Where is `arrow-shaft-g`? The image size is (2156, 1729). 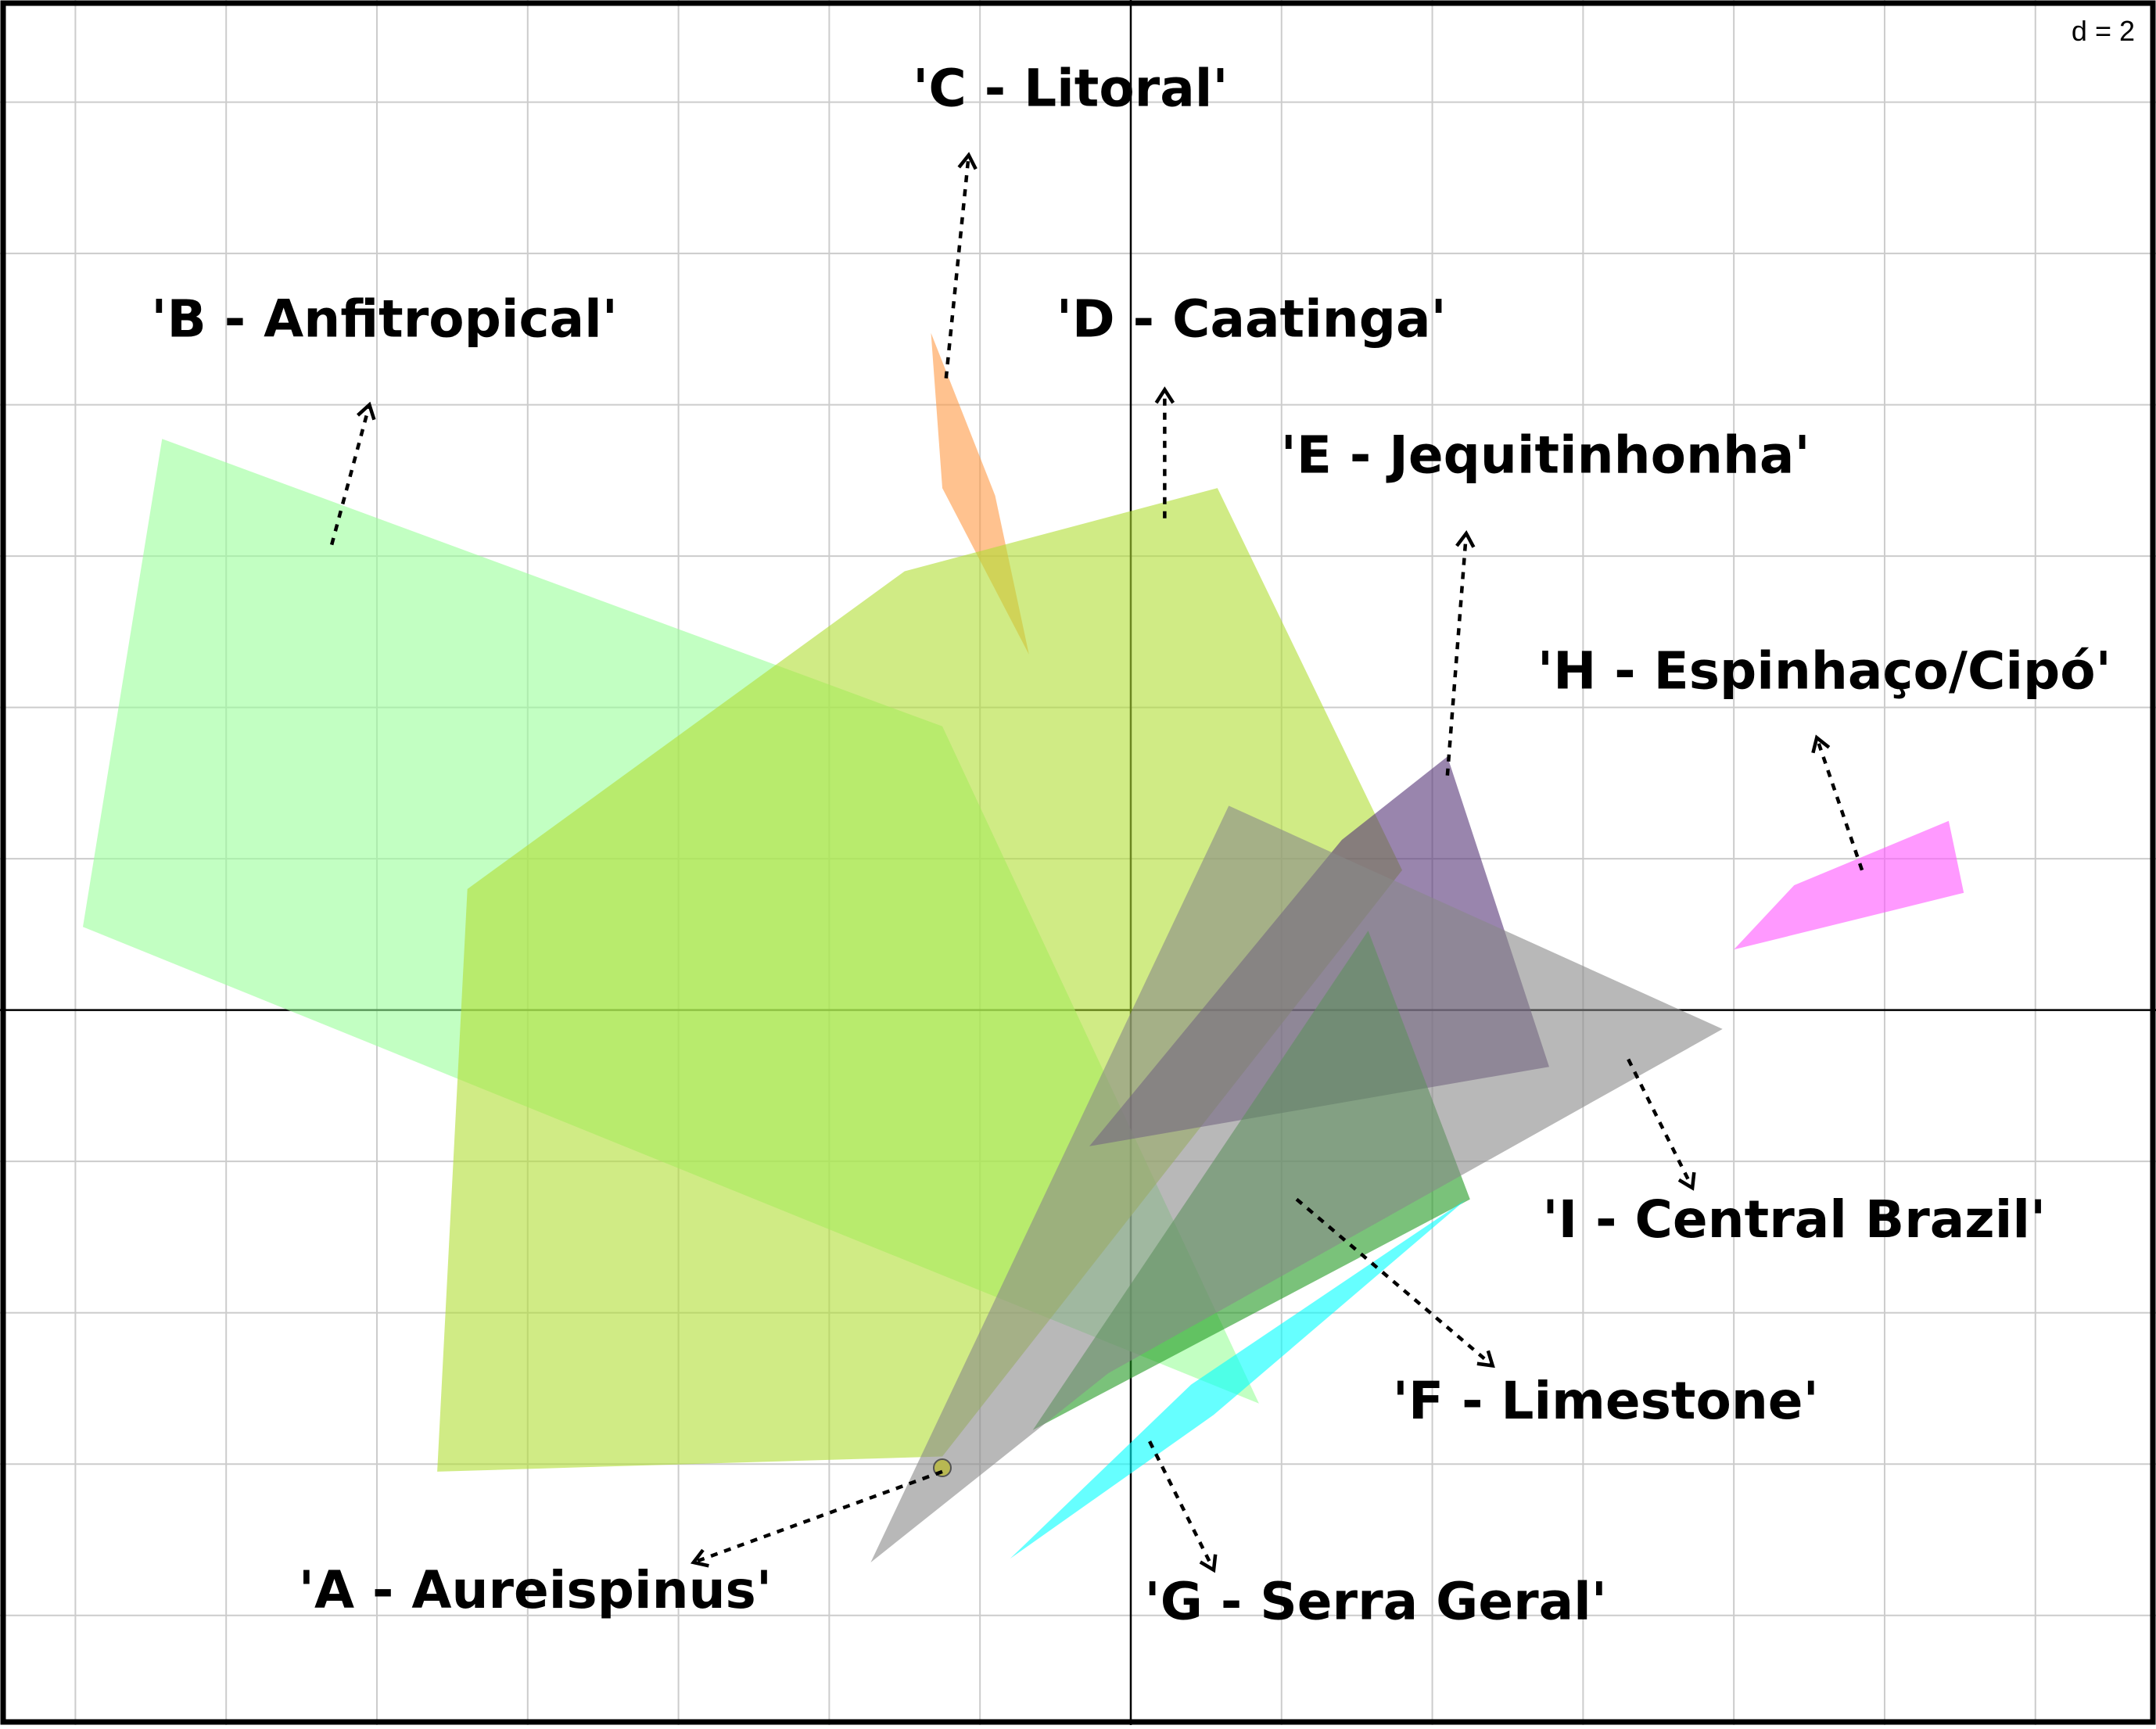 arrow-shaft-g is located at coordinates (1182, 1505).